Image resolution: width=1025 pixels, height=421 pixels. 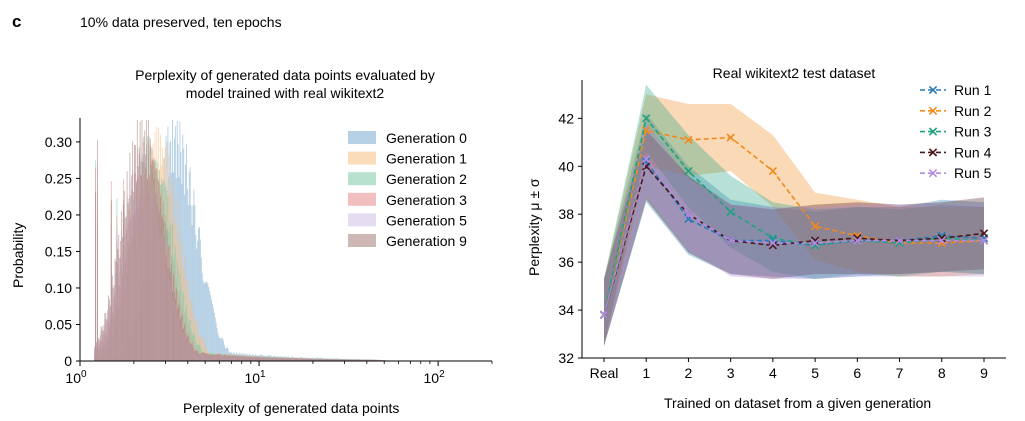 I want to click on line-chart-x-tick-label: 2, so click(x=689, y=373).